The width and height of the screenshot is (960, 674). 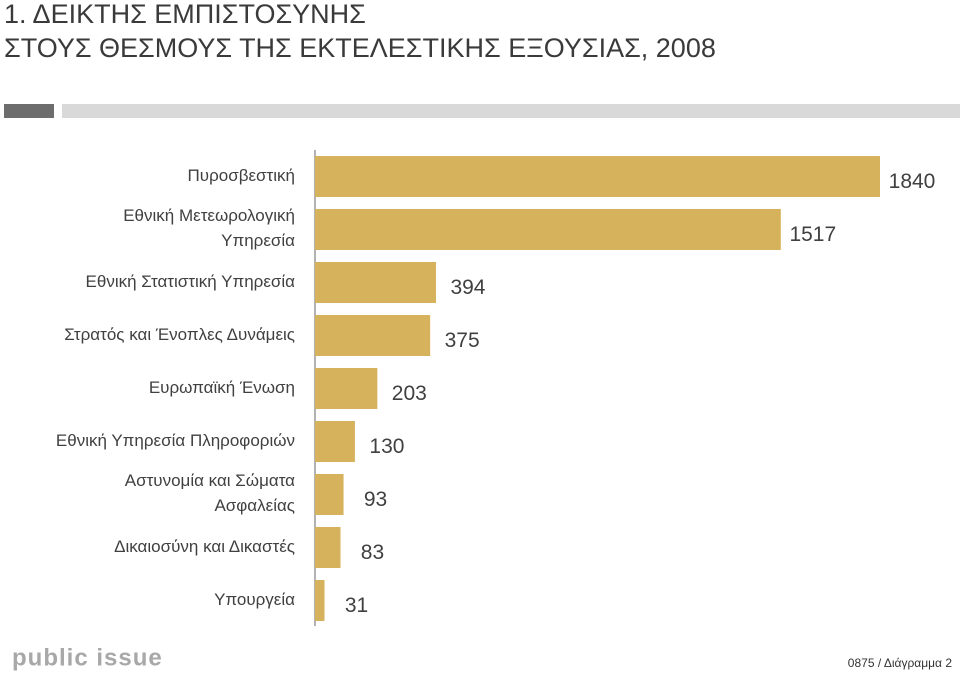 I want to click on logo: public issue, so click(x=87, y=657).